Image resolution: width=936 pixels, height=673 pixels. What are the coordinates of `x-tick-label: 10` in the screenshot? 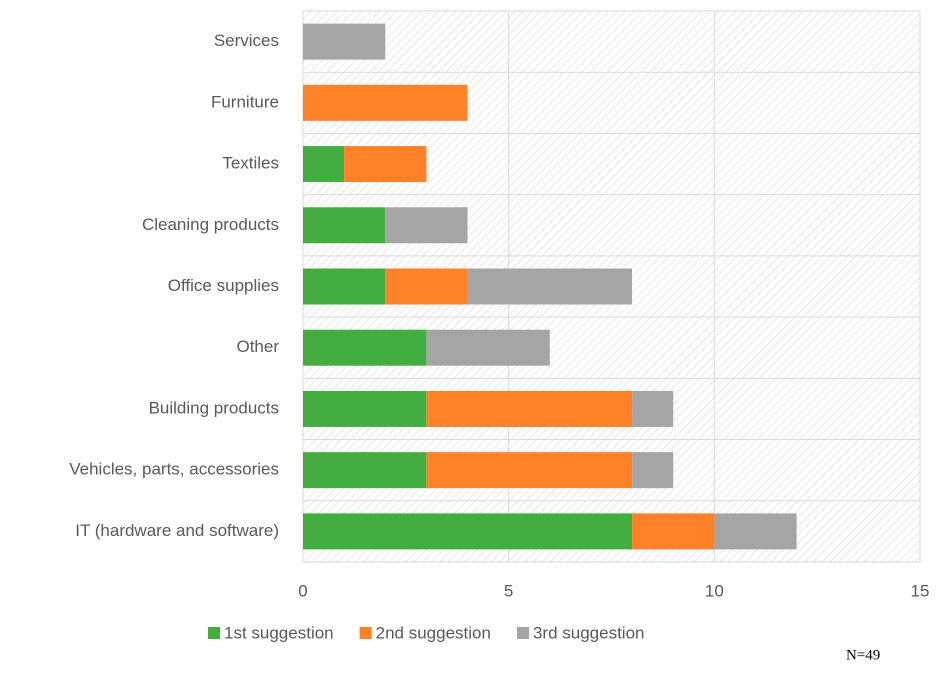 It's located at (714, 590).